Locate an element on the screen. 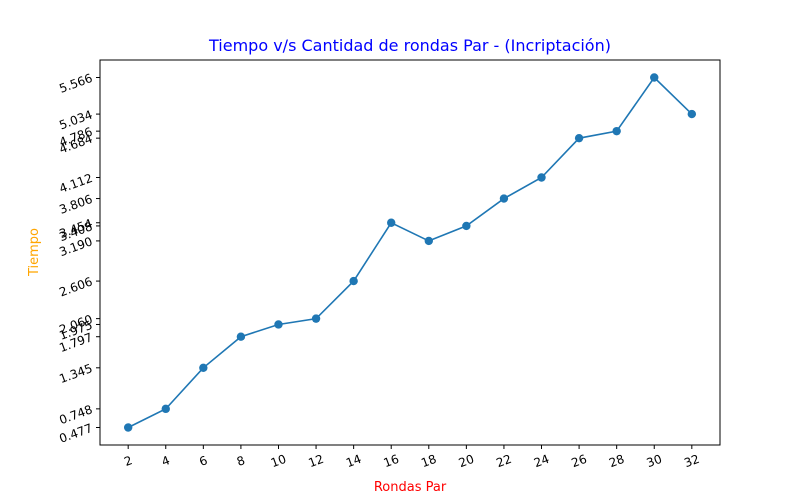 The width and height of the screenshot is (800, 504). x-tick-label: 6 is located at coordinates (203, 461).